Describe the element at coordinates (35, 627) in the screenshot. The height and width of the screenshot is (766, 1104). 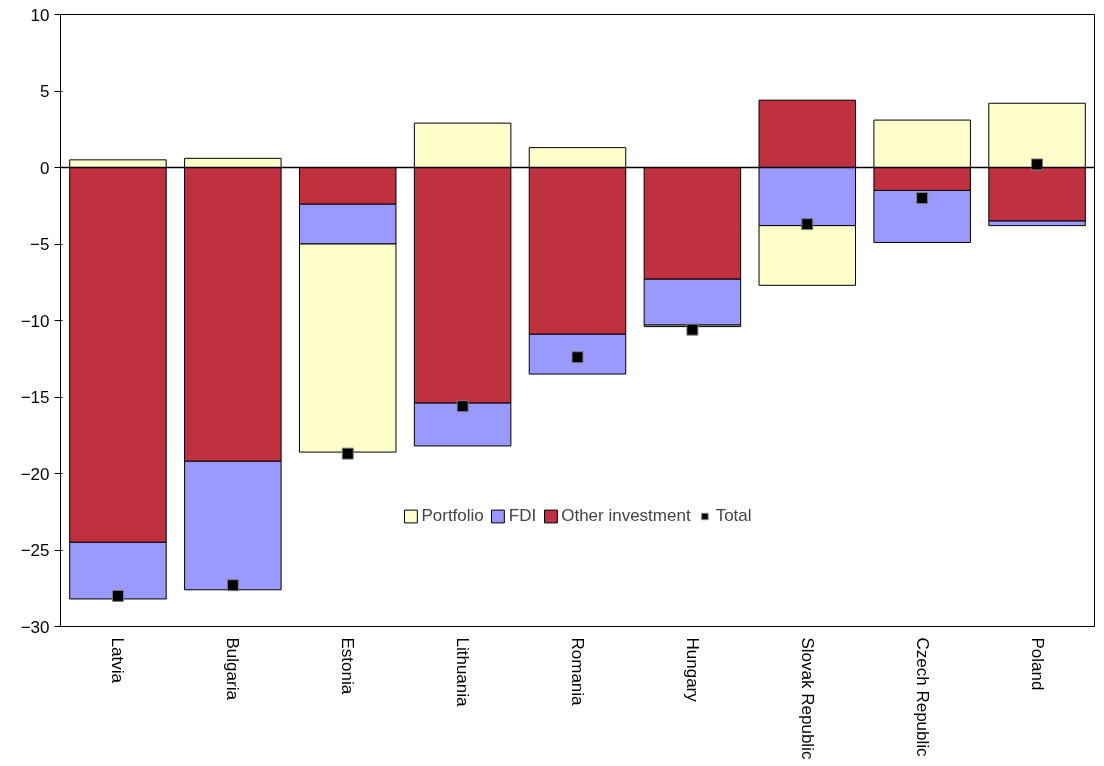
I see `y-tick-label: −30` at that location.